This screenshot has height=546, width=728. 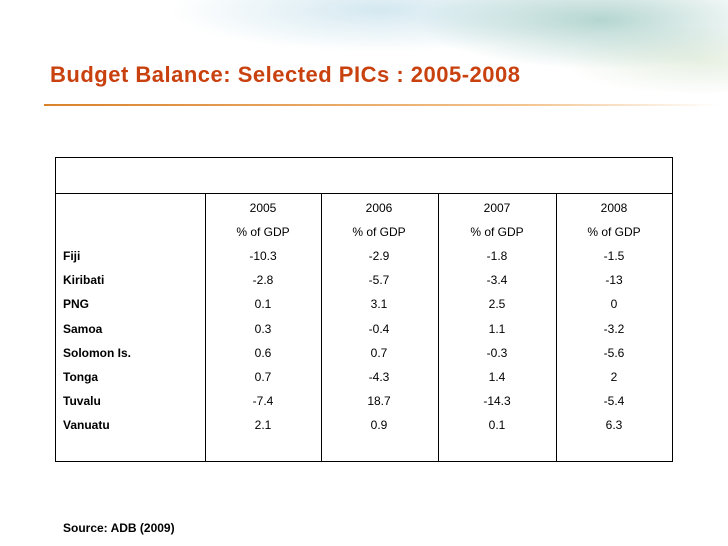 What do you see at coordinates (76, 304) in the screenshot?
I see `country-label: PNG` at bounding box center [76, 304].